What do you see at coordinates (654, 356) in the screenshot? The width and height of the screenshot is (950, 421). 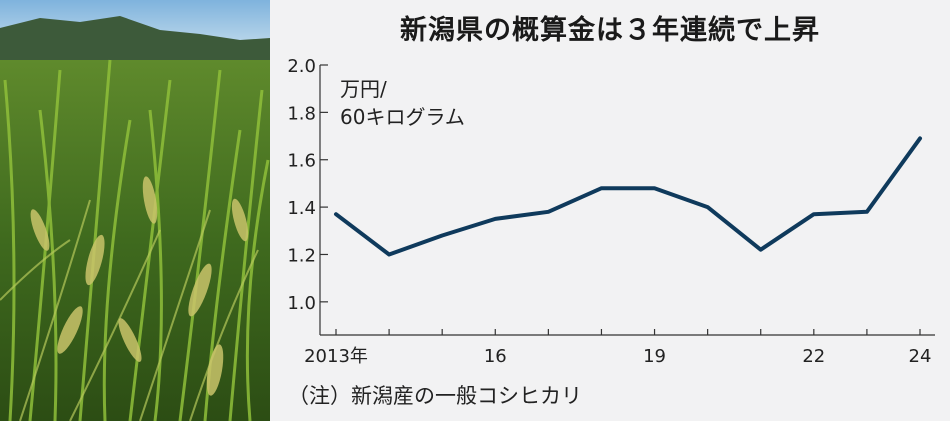 I see `x-tick-label: 19` at bounding box center [654, 356].